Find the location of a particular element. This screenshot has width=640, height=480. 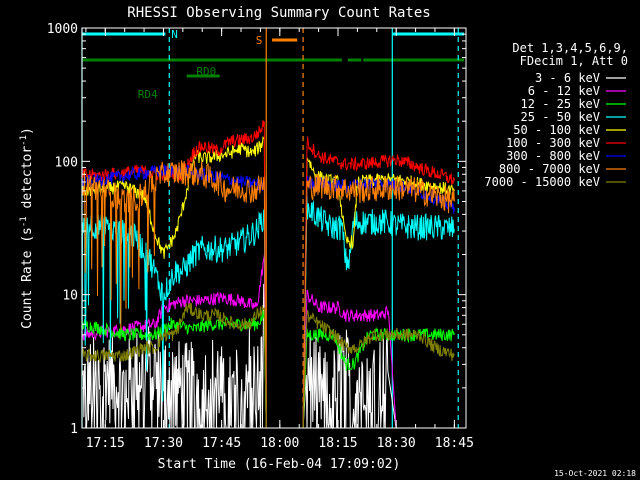

x-axis-label: Start Time (16-Feb-04 17:09:02) is located at coordinates (279, 464).